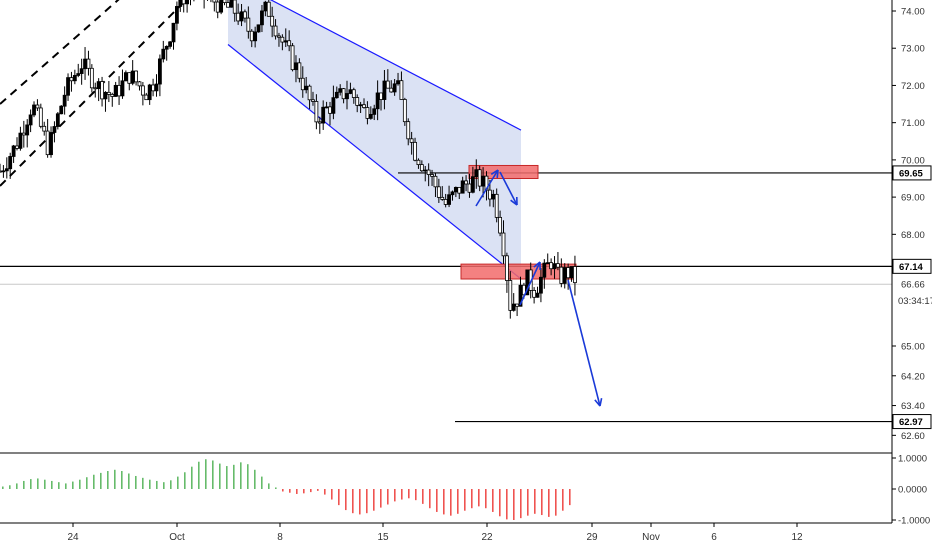 This screenshot has width=932, height=555. Describe the element at coordinates (913, 285) in the screenshot. I see `current-price-label: 66.66` at that location.